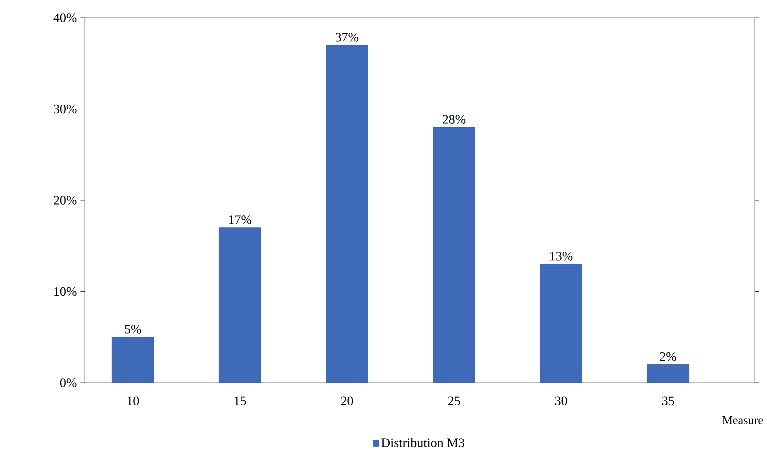 The height and width of the screenshot is (473, 767). Describe the element at coordinates (668, 401) in the screenshot. I see `x-tick-label: 35` at that location.